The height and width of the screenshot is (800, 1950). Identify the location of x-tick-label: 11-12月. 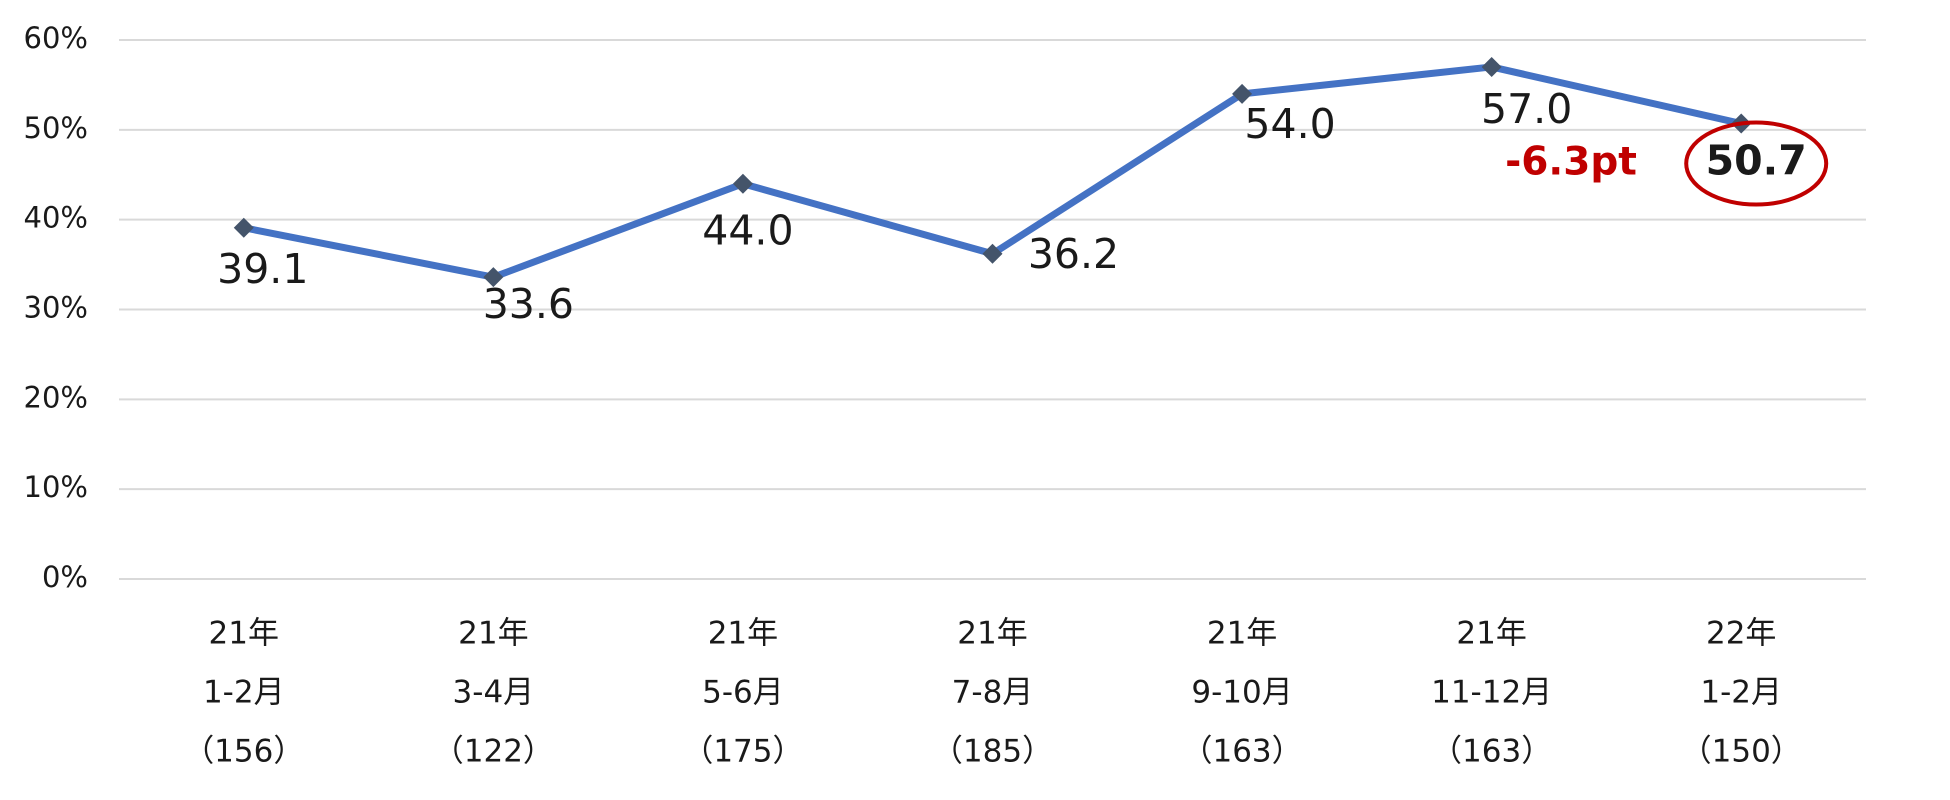
(1491, 693).